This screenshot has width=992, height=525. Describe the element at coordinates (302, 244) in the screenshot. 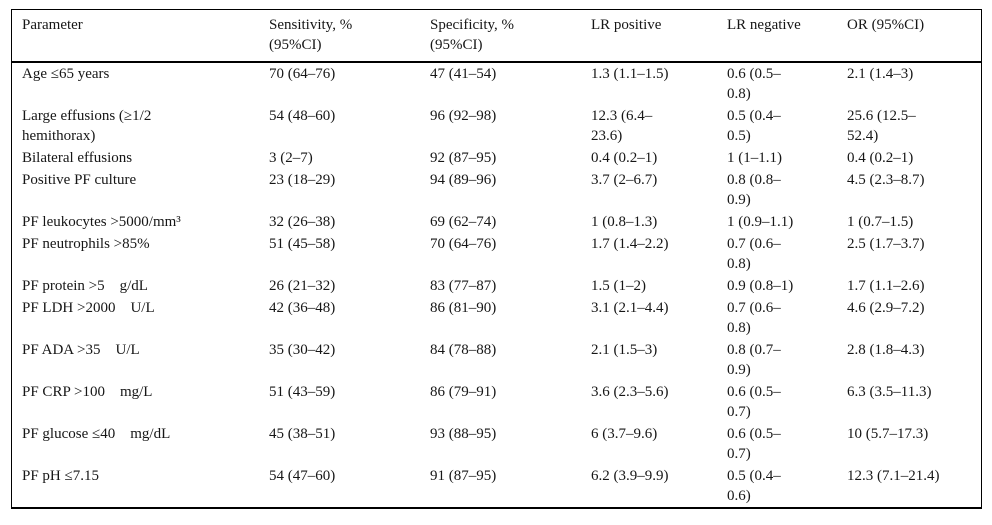

I see `cell-sensitivity: 51 (45–58)` at that location.